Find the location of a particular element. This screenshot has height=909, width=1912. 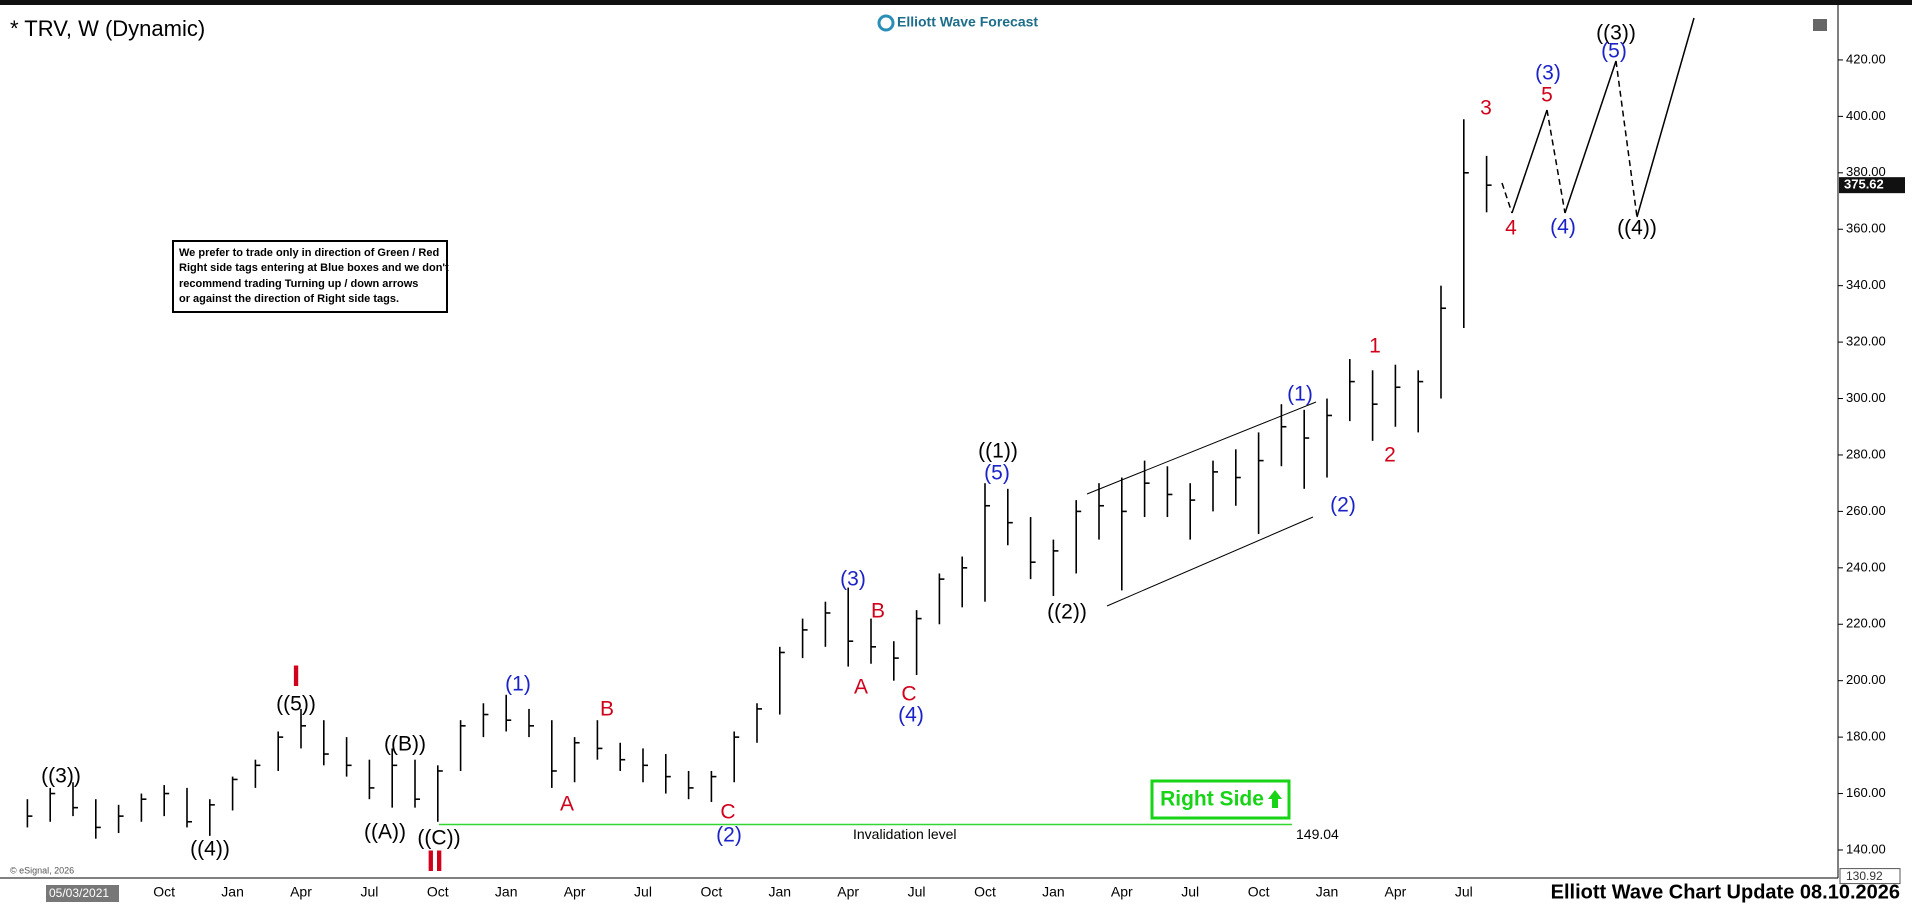

start-date: 05/03/2021 is located at coordinates (79, 893).